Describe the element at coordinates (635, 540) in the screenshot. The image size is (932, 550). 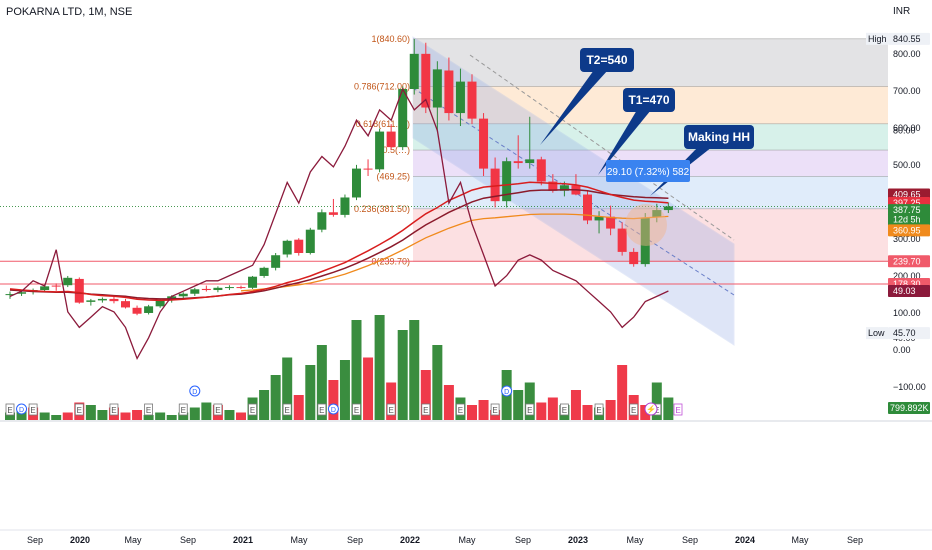
I see `time-tick-label: May` at that location.